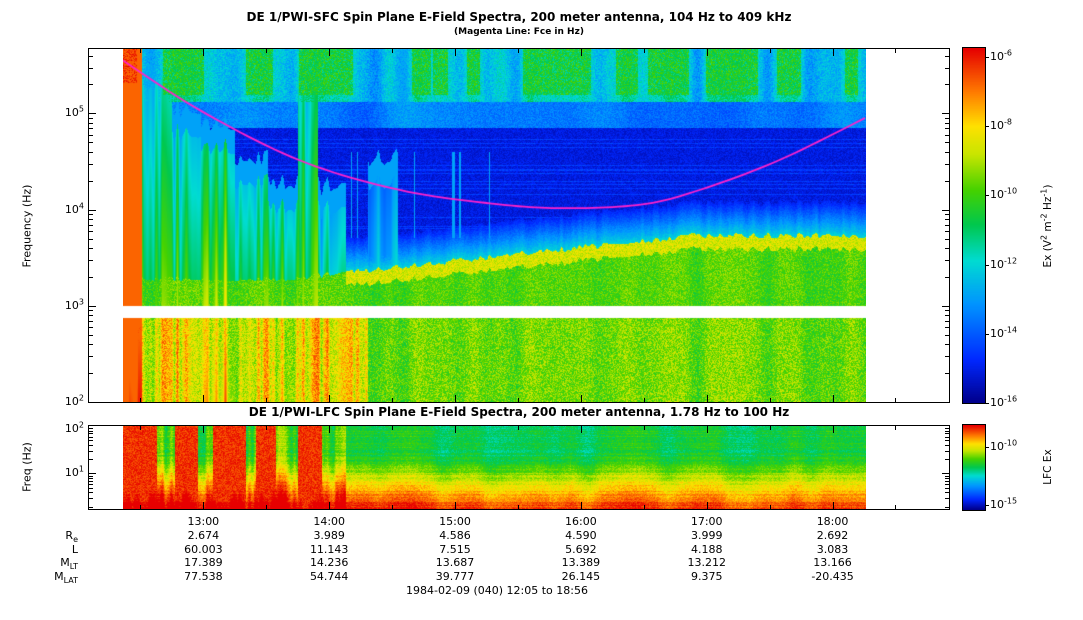  I want to click on time-label: 14:00, so click(329, 521).